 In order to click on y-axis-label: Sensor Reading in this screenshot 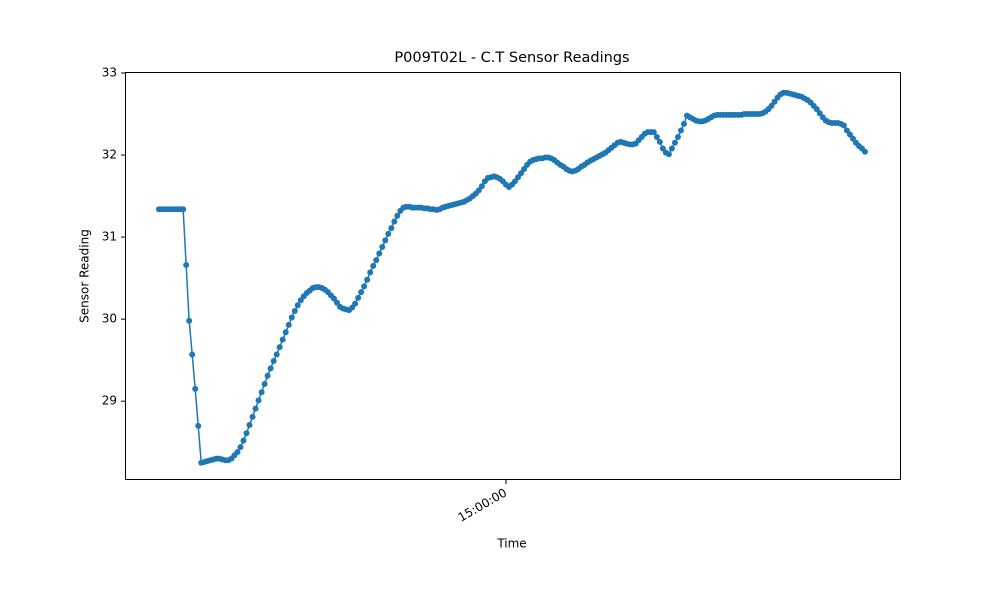, I will do `click(85, 276)`.